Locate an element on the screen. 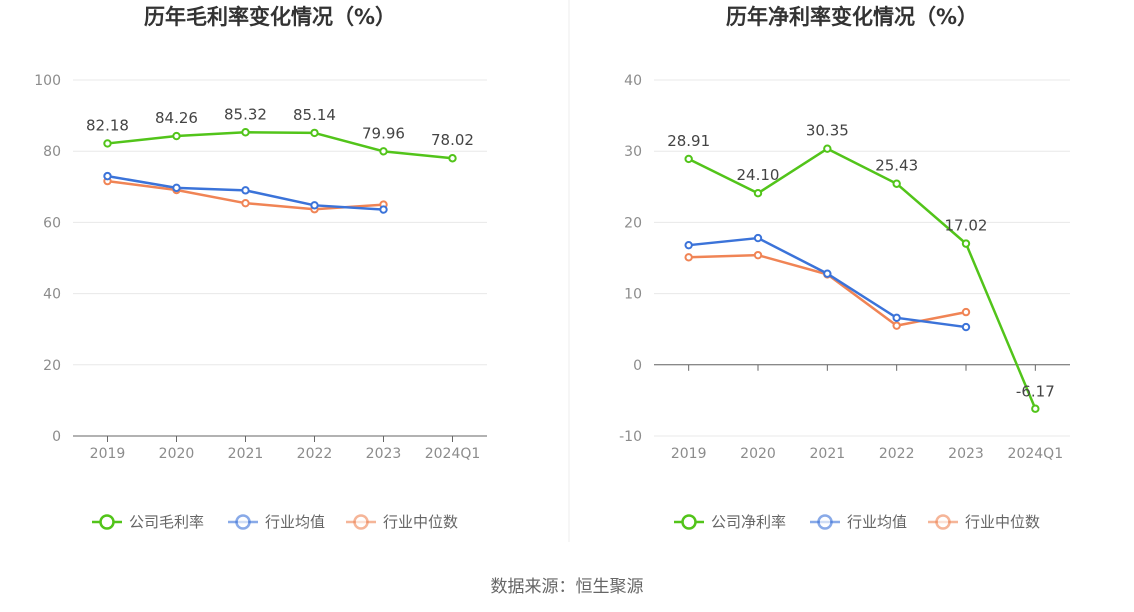 Image resolution: width=1134 pixels, height=612 pixels. data-label: 79.96 is located at coordinates (383, 133).